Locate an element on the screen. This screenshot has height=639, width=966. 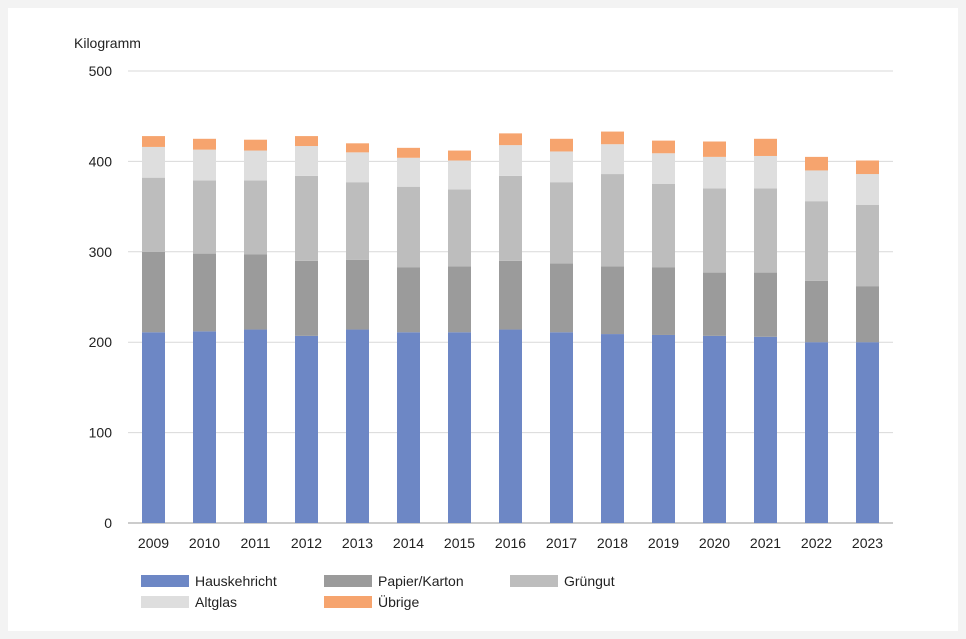
x-tick-label: 2023 is located at coordinates (867, 543).